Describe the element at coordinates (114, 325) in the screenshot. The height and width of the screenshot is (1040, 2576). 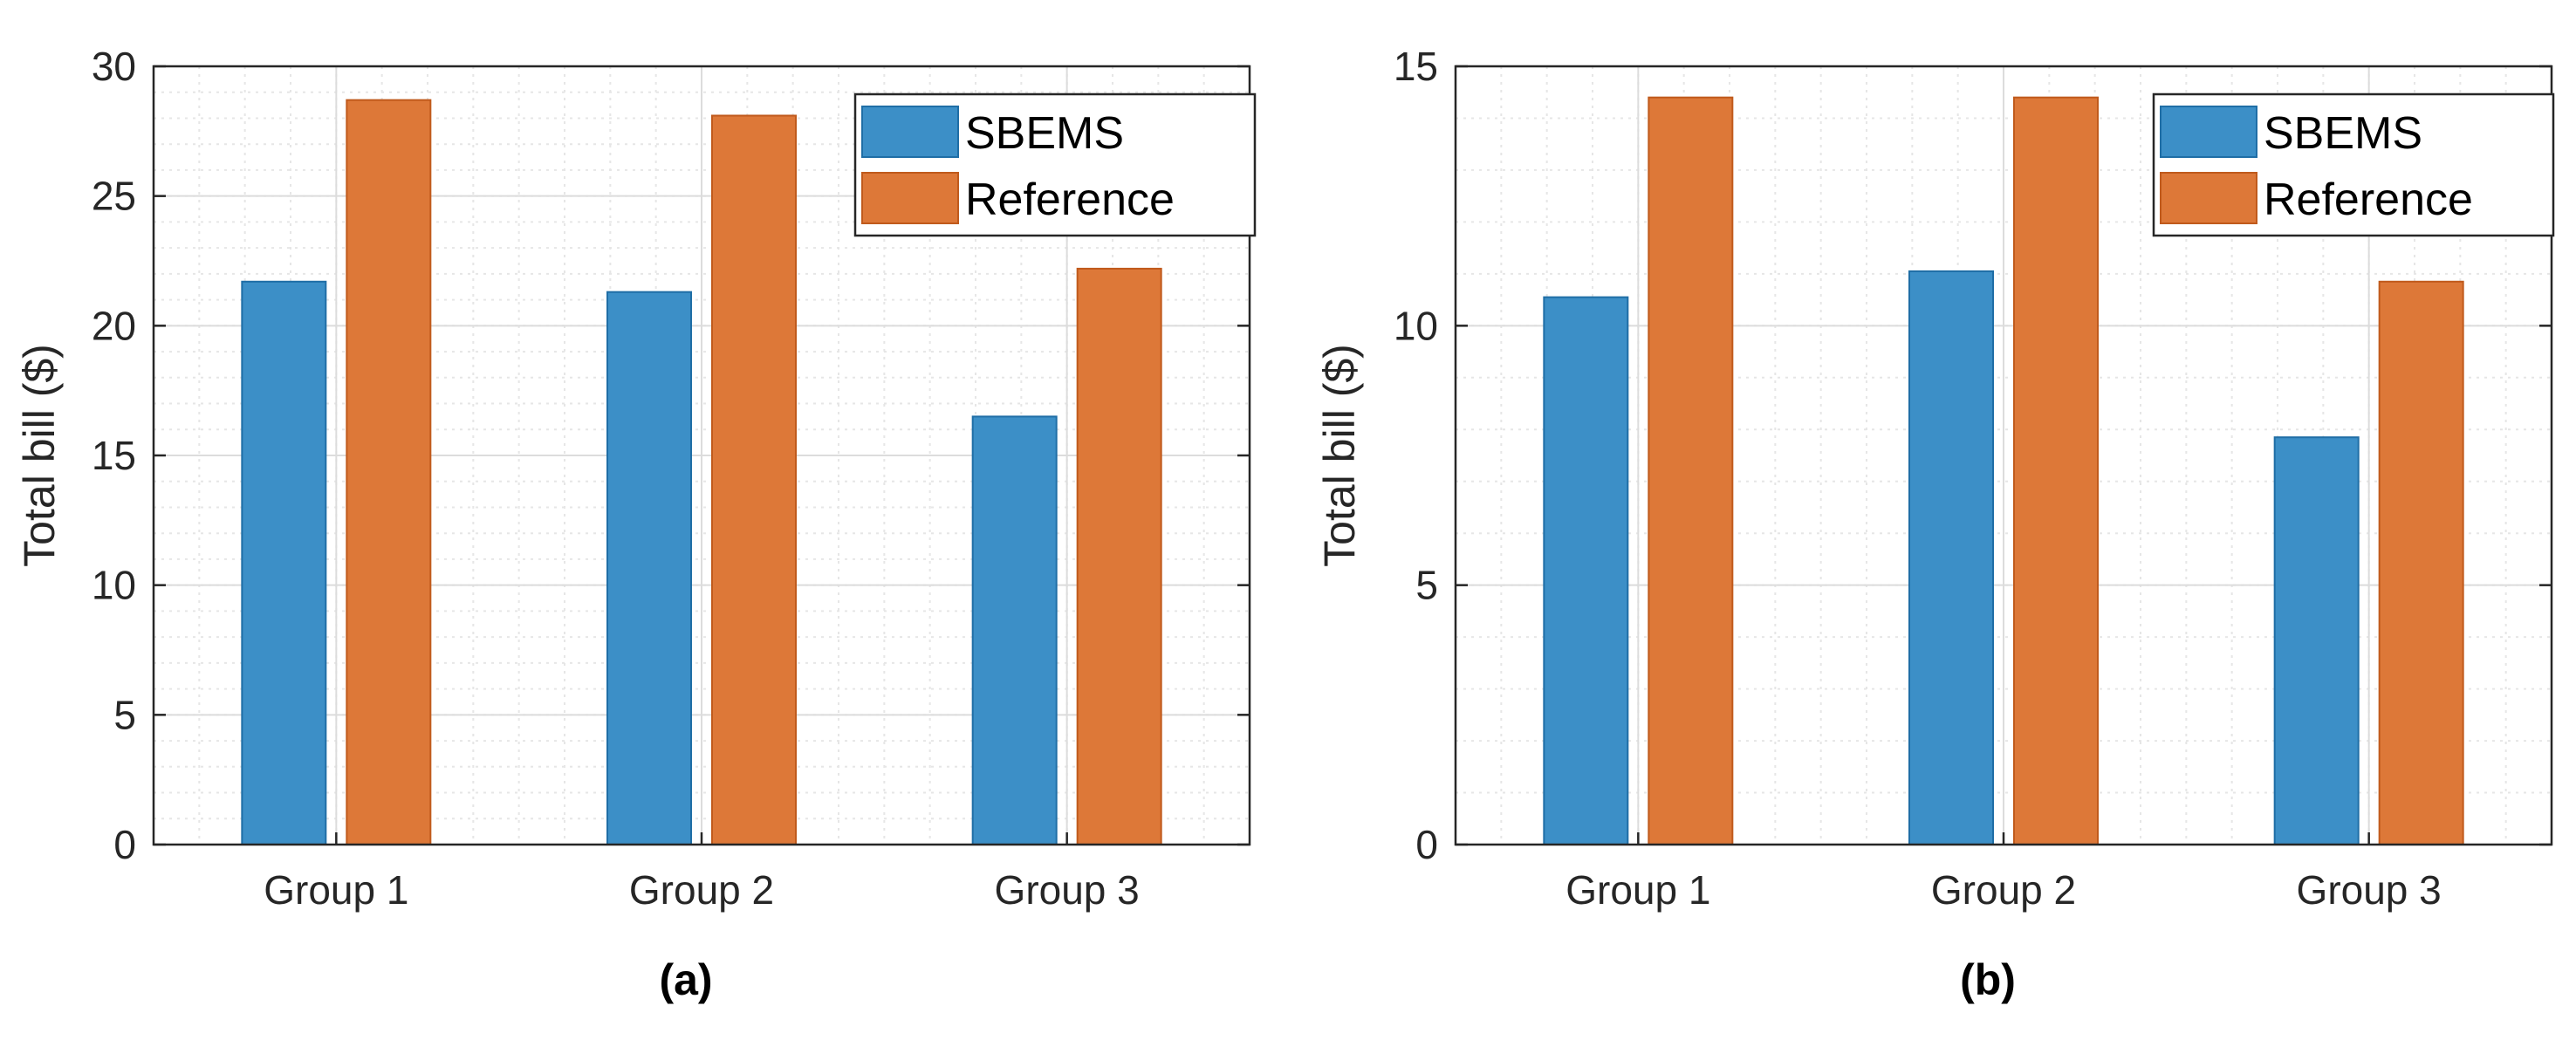
I see `y-tick-label: 20` at that location.